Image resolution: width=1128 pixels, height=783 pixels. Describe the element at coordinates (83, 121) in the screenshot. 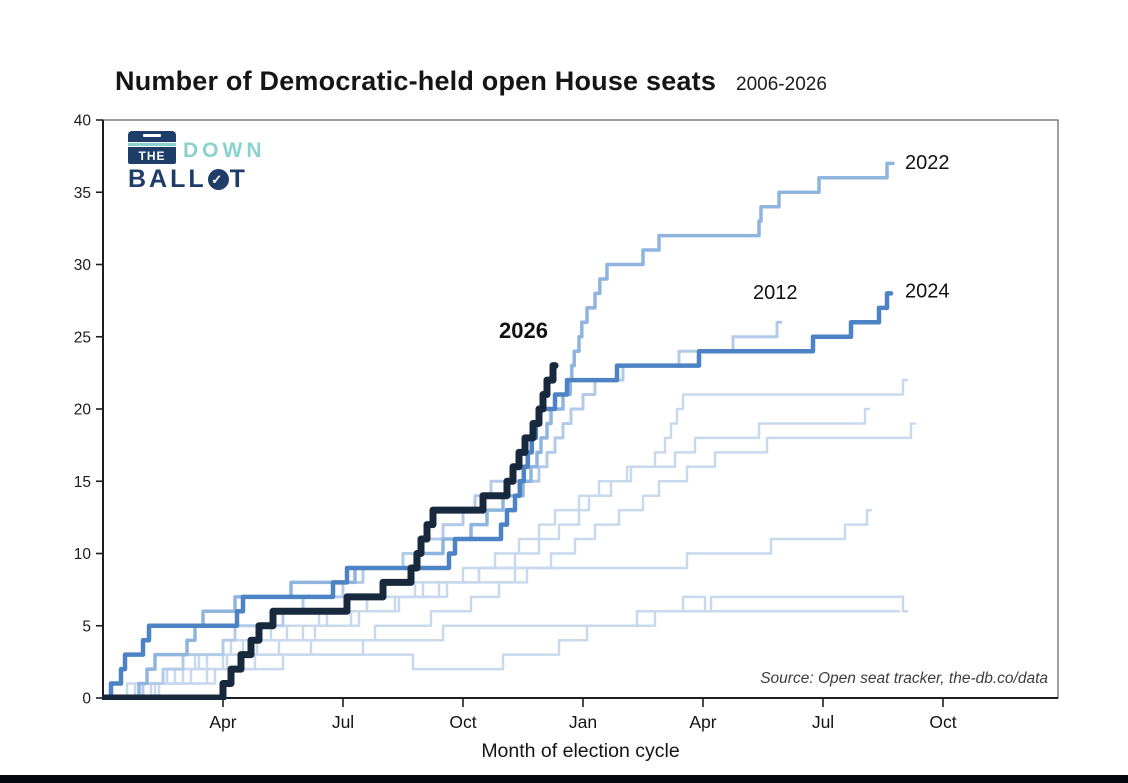

I see `svg-text: 40` at that location.